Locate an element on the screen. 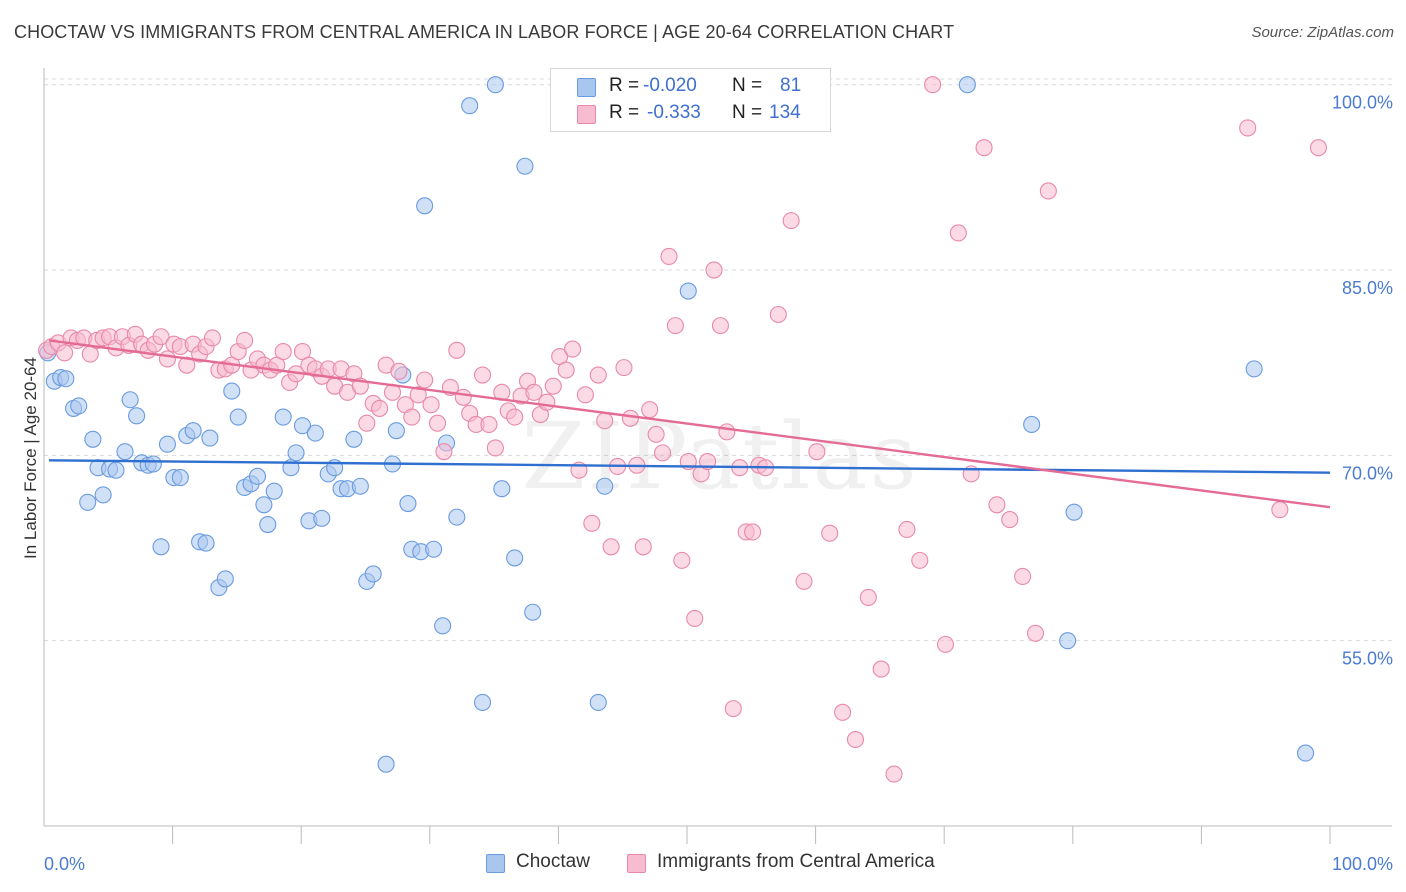 Image resolution: width=1406 pixels, height=892 pixels. x-tick-labels: 0.0% 100.0% is located at coordinates (718, 864).